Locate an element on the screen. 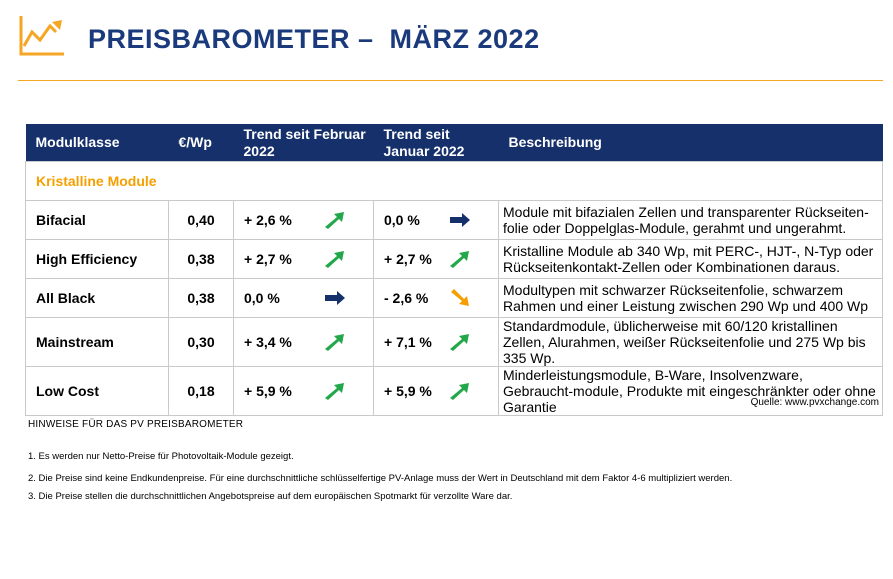 The image size is (893, 579). column-header: Trend seit Februar 2022 is located at coordinates (303, 143).